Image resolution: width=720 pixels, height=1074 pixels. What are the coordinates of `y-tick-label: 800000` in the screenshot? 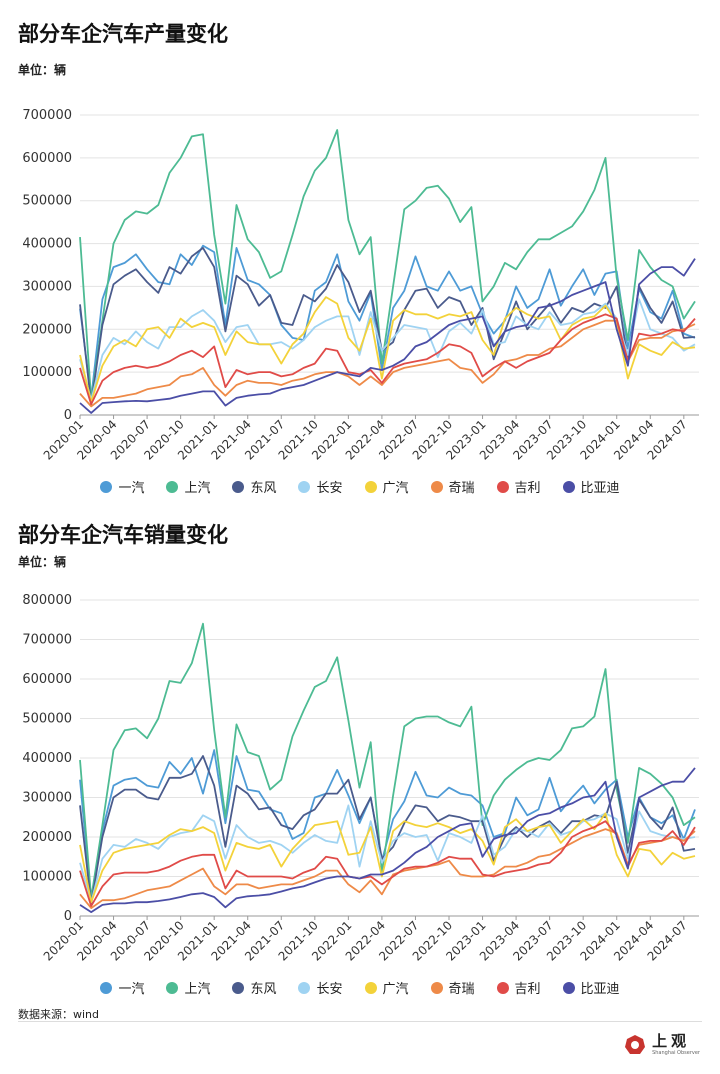 It's located at (47, 600).